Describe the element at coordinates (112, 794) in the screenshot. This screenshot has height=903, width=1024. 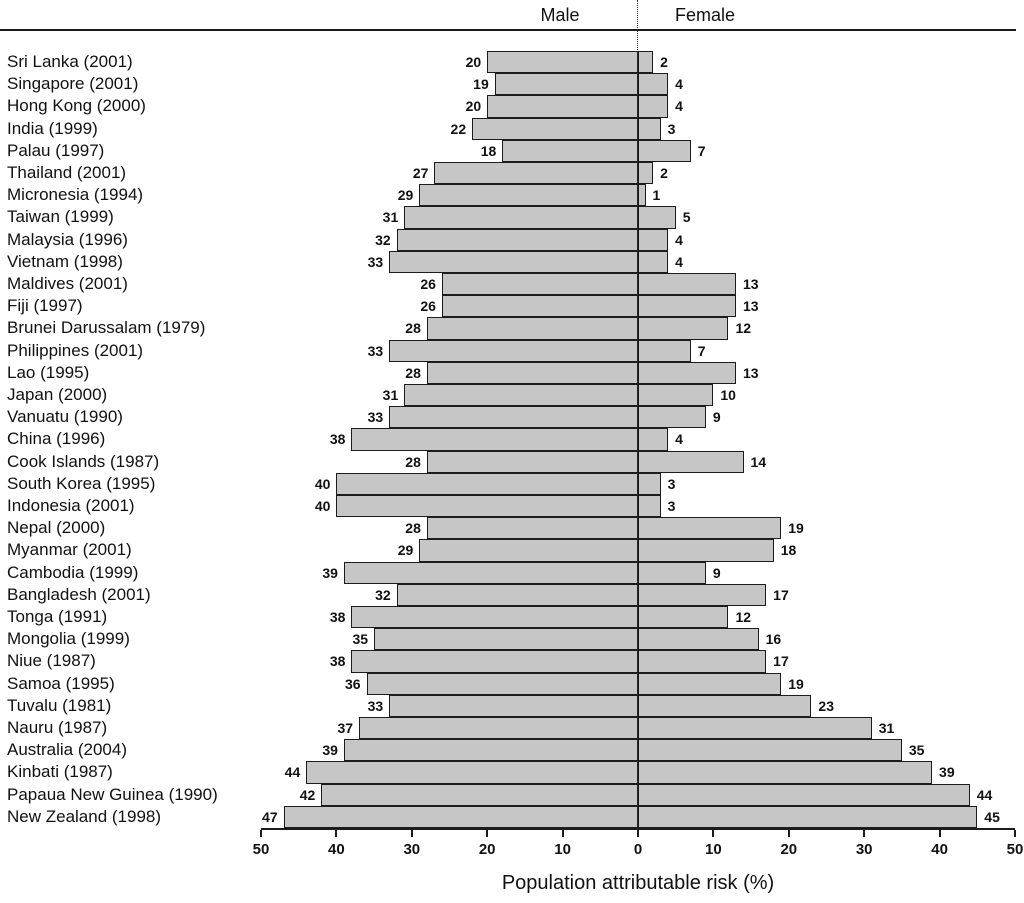
I see `row-label: Papaua New Guinea (1990)` at that location.